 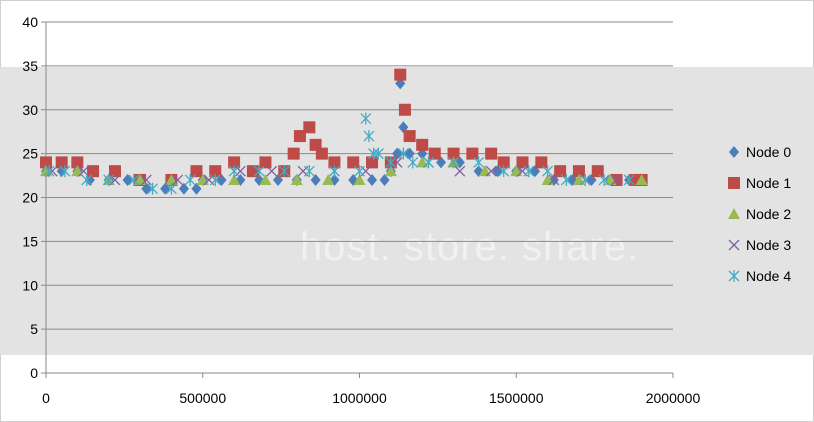 I want to click on x-tick-label: 1500000, so click(x=516, y=398).